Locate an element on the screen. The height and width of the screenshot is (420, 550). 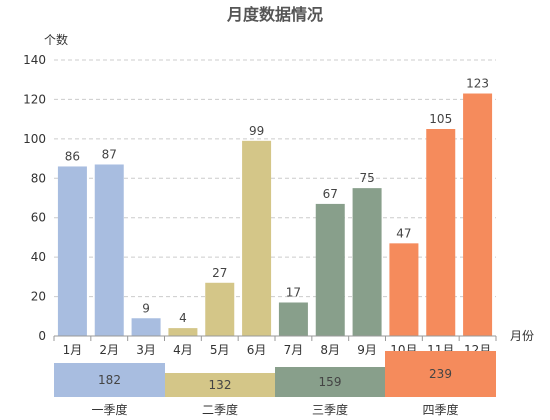
bar-value-label: 47 is located at coordinates (403, 233).